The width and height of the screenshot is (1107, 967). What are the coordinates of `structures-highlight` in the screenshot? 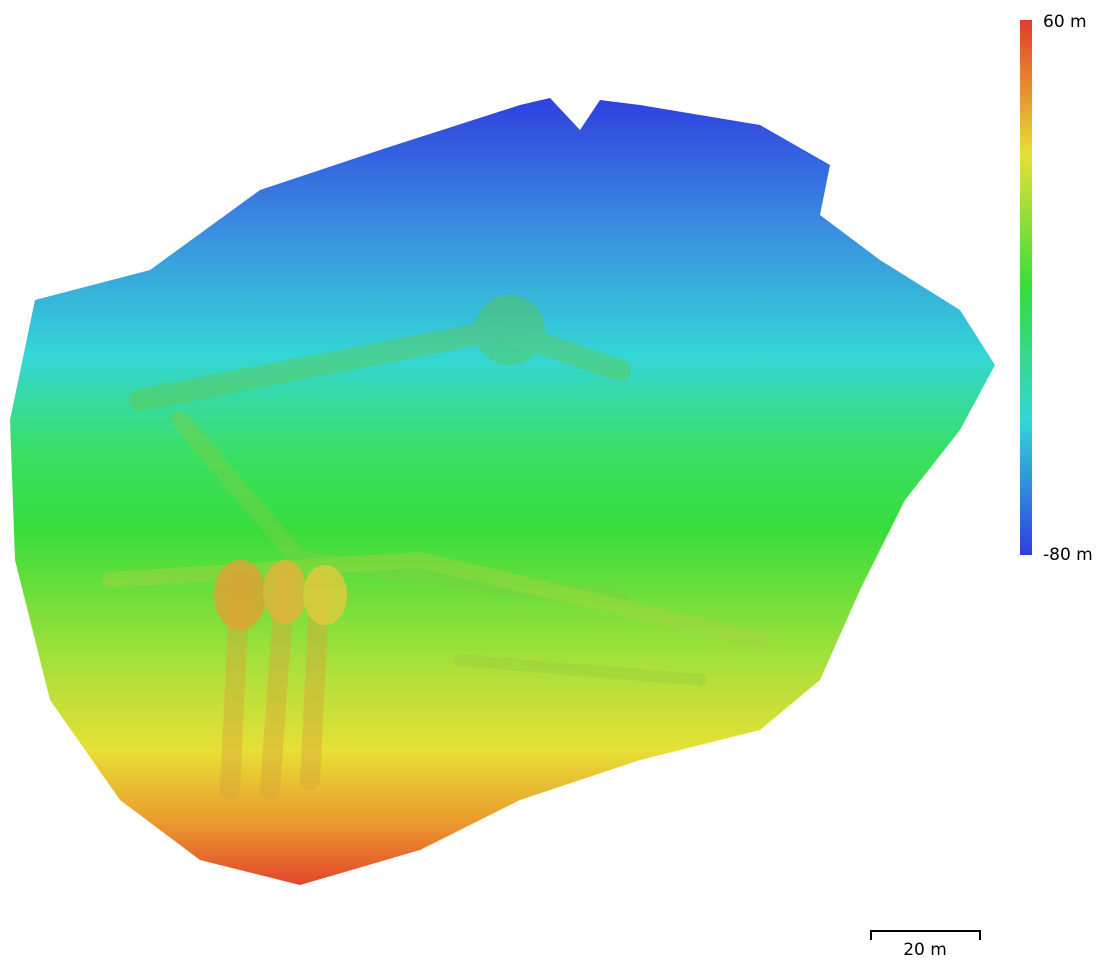 It's located at (280, 595).